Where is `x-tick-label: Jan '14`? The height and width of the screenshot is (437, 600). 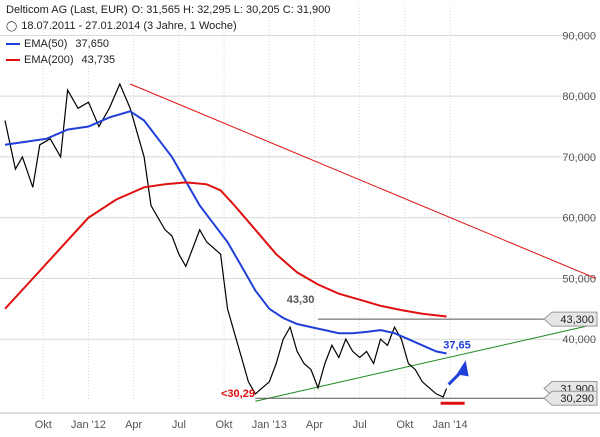
x-tick-label: Jan '14 is located at coordinates (450, 425).